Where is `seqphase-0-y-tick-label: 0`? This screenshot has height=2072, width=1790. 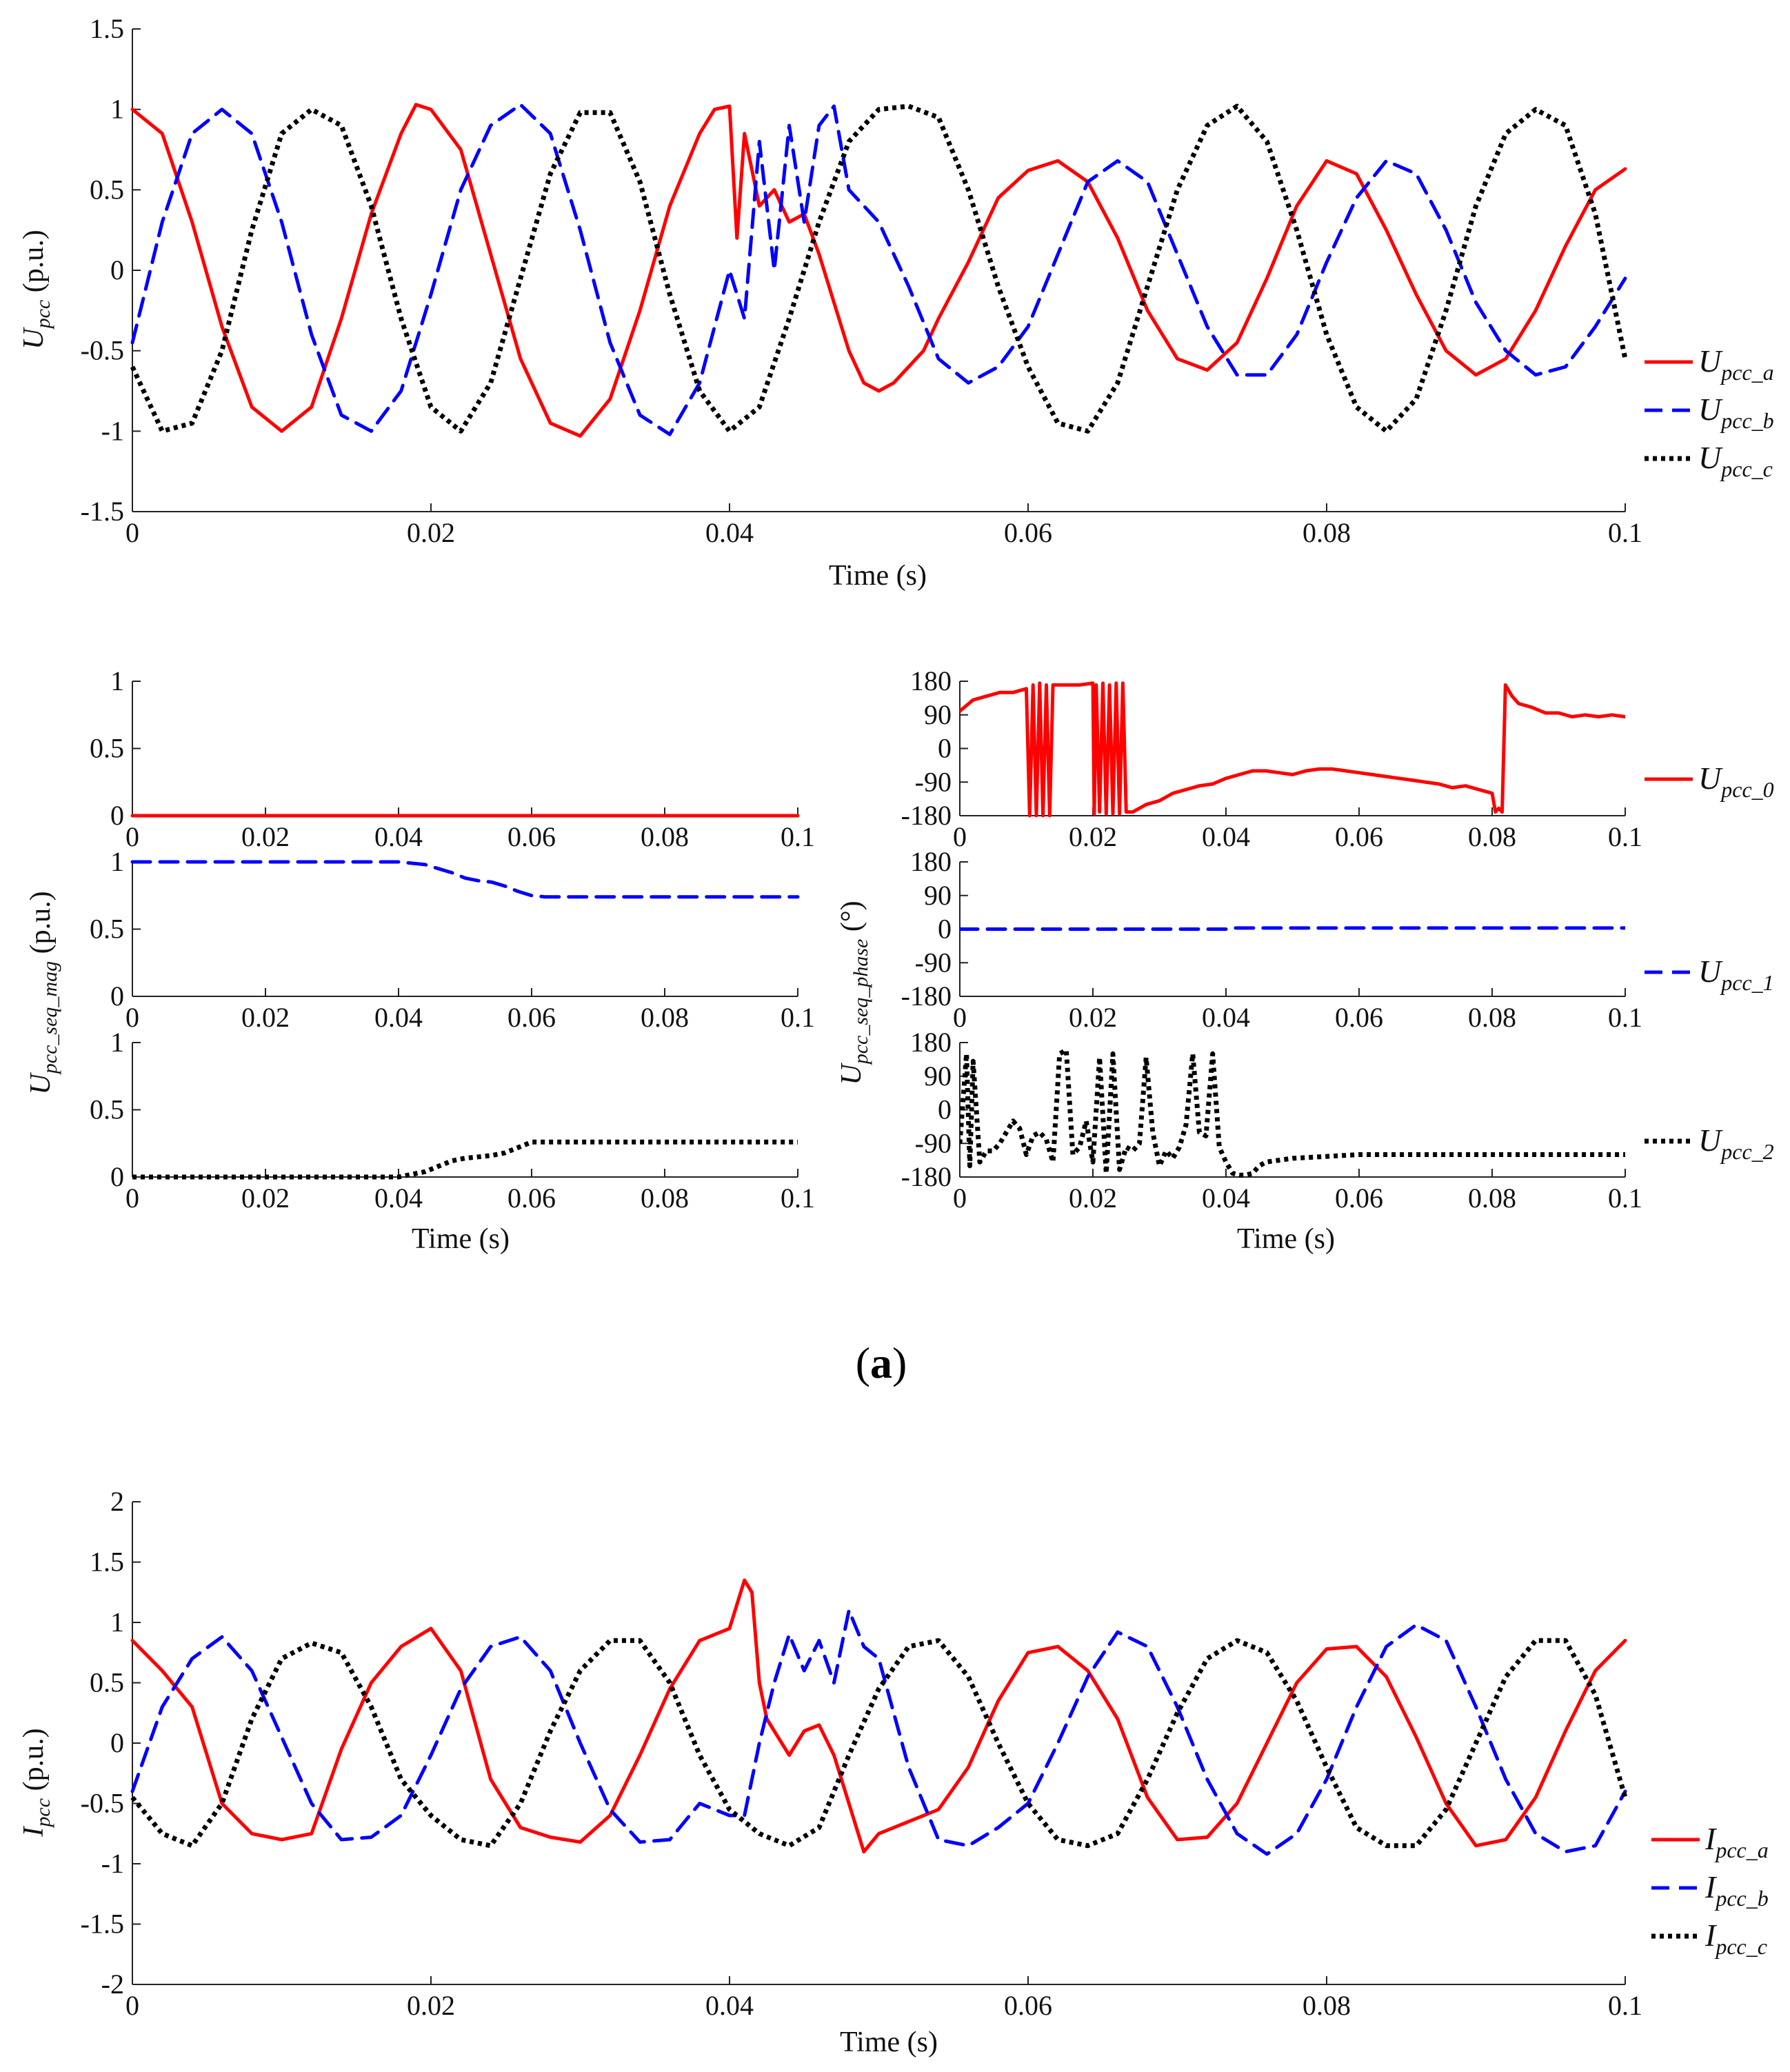
seqphase-0-y-tick-label: 0 is located at coordinates (945, 748).